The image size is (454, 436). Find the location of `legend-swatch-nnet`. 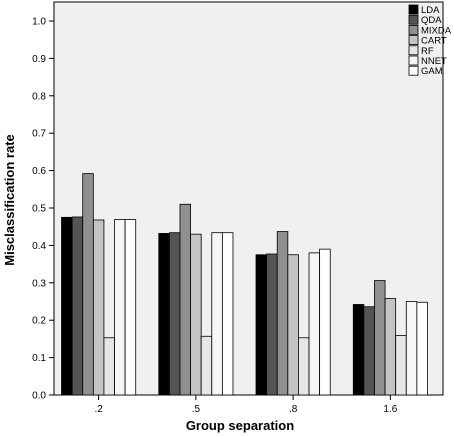

legend-swatch-nnet is located at coordinates (413, 60).